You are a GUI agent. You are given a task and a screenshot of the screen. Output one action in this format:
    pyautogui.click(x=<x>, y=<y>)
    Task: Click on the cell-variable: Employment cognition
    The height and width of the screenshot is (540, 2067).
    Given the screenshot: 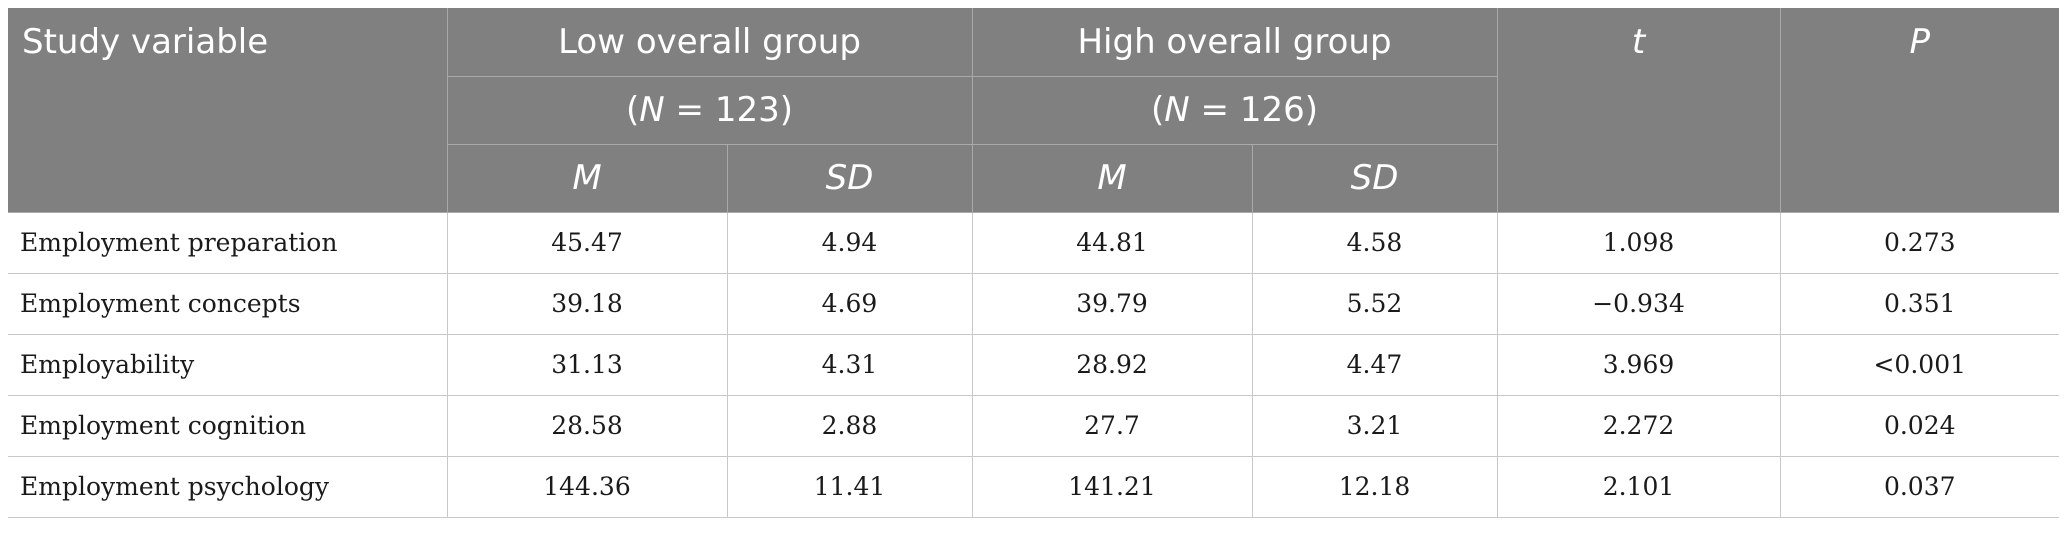 What is the action you would take?
    pyautogui.click(x=227, y=426)
    